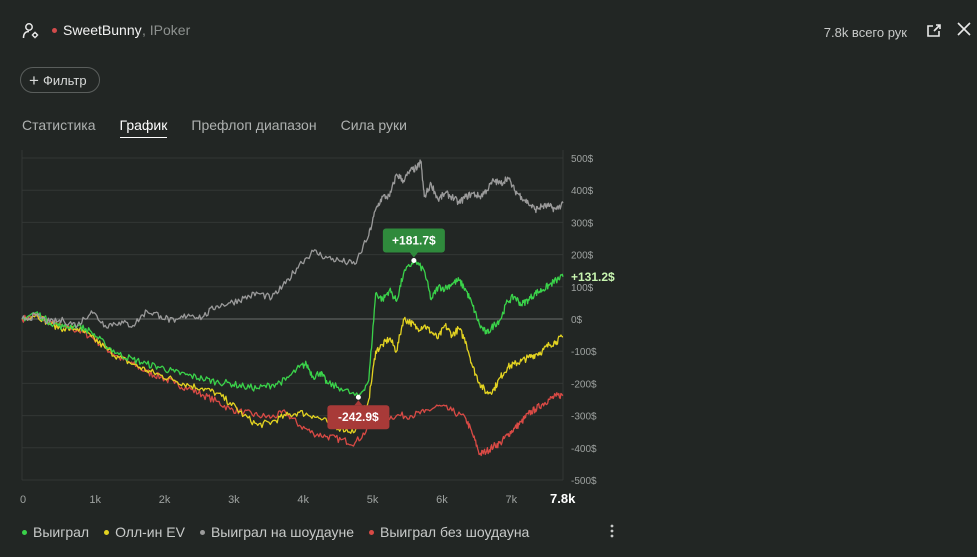 This screenshot has width=977, height=557. Describe the element at coordinates (582, 159) in the screenshot. I see `y-tick-label: 500$` at that location.